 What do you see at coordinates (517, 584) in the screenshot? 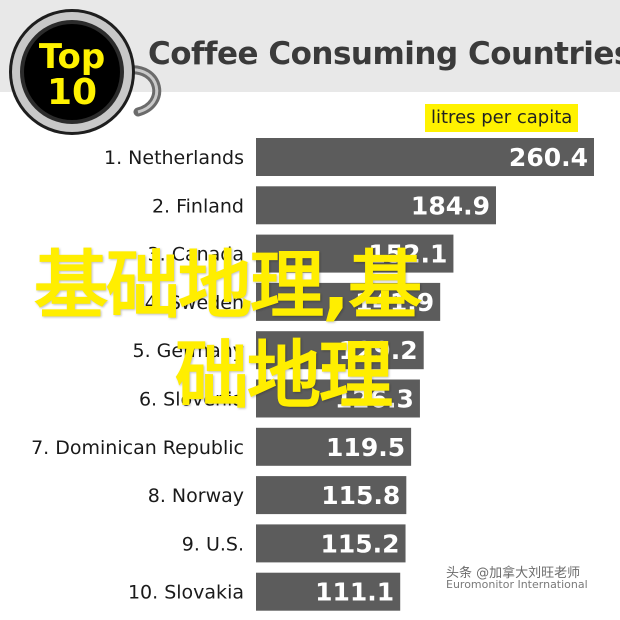
I see `credit-source: Euromonitor International` at bounding box center [517, 584].